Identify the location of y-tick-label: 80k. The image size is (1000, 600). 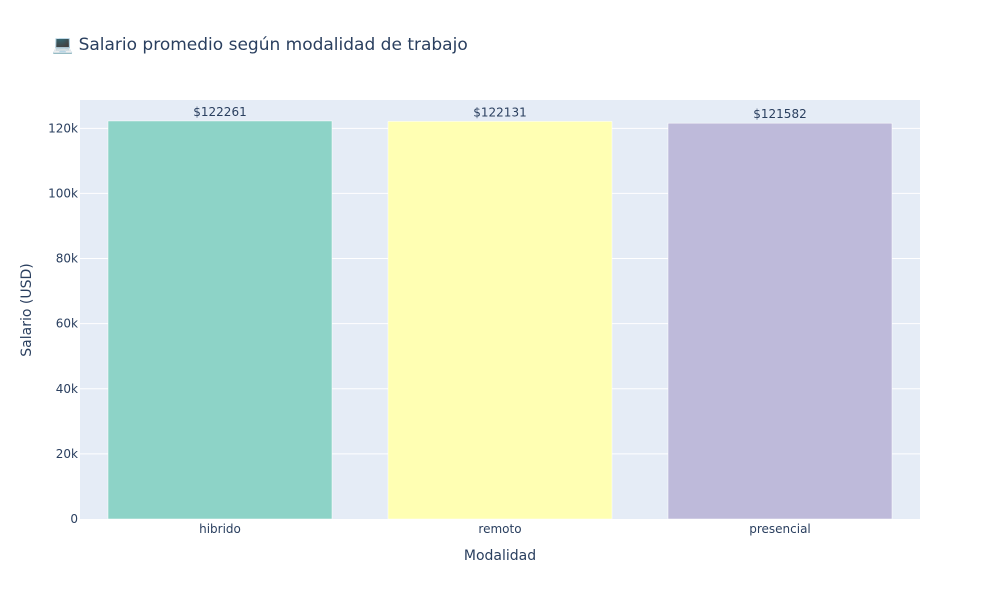
(67, 259).